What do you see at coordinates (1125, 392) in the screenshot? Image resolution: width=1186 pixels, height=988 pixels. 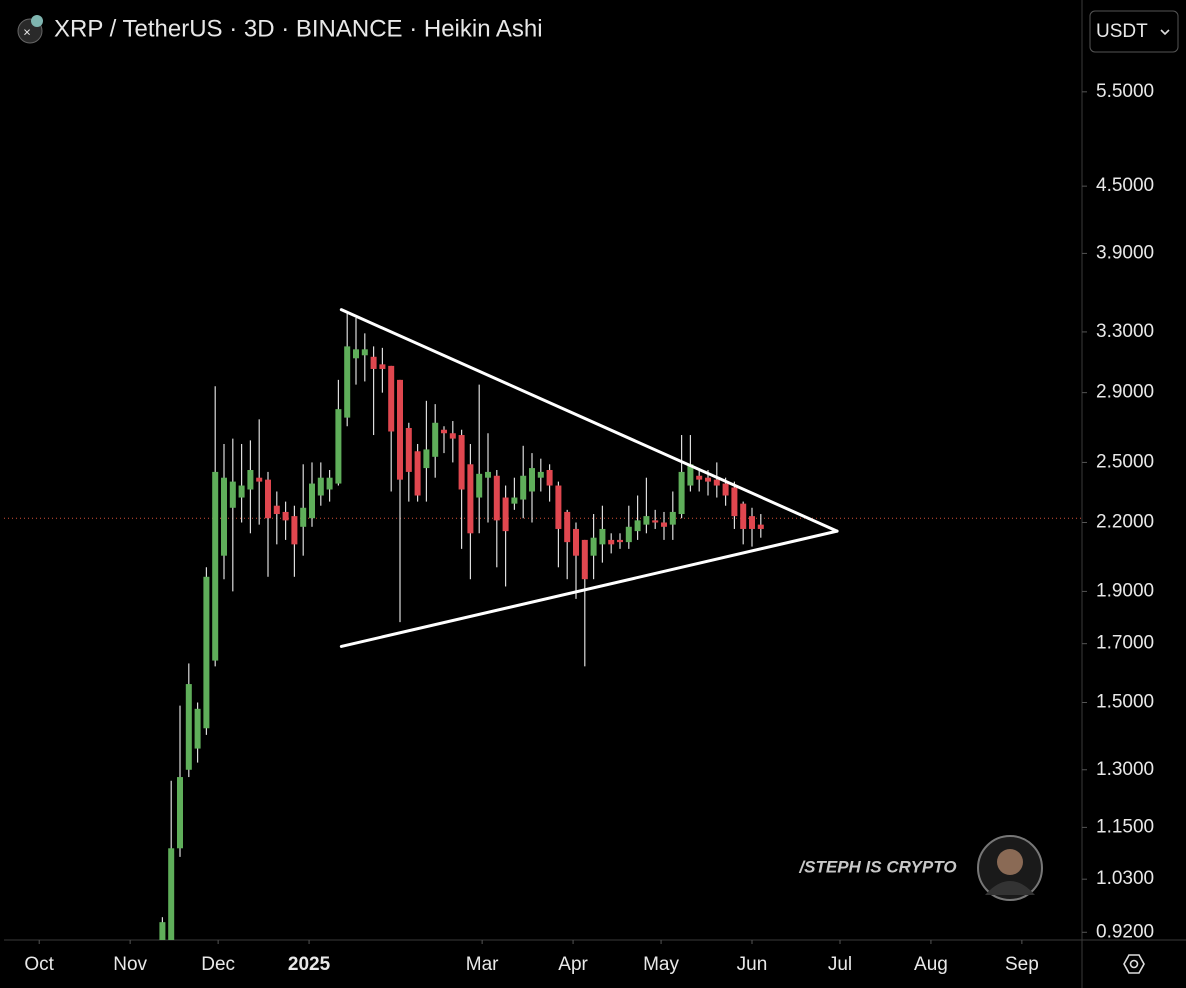 I see `y-tick-label: 2.9000` at bounding box center [1125, 392].